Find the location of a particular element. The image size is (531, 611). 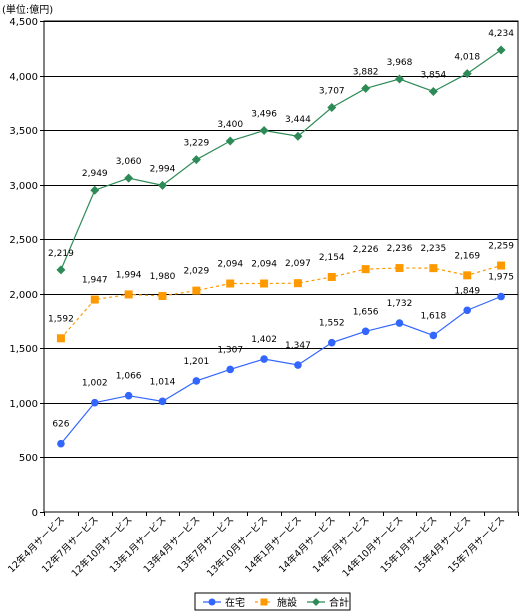

y-tick-label: 1,500 is located at coordinates (23, 349).